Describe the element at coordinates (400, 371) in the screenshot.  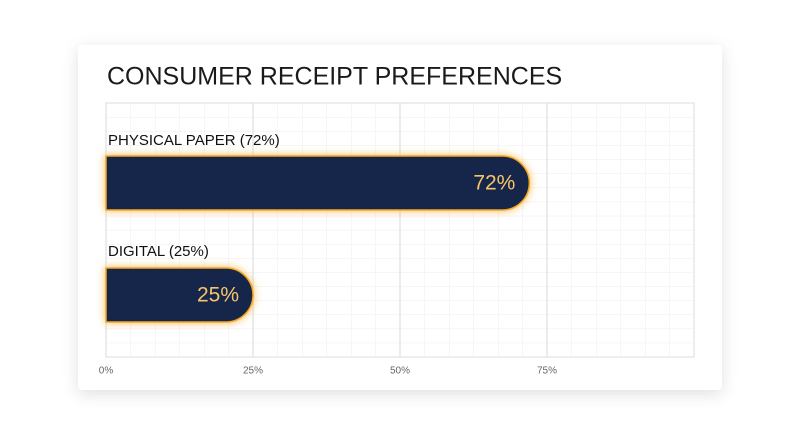
I see `x-tick-label: 50%` at that location.